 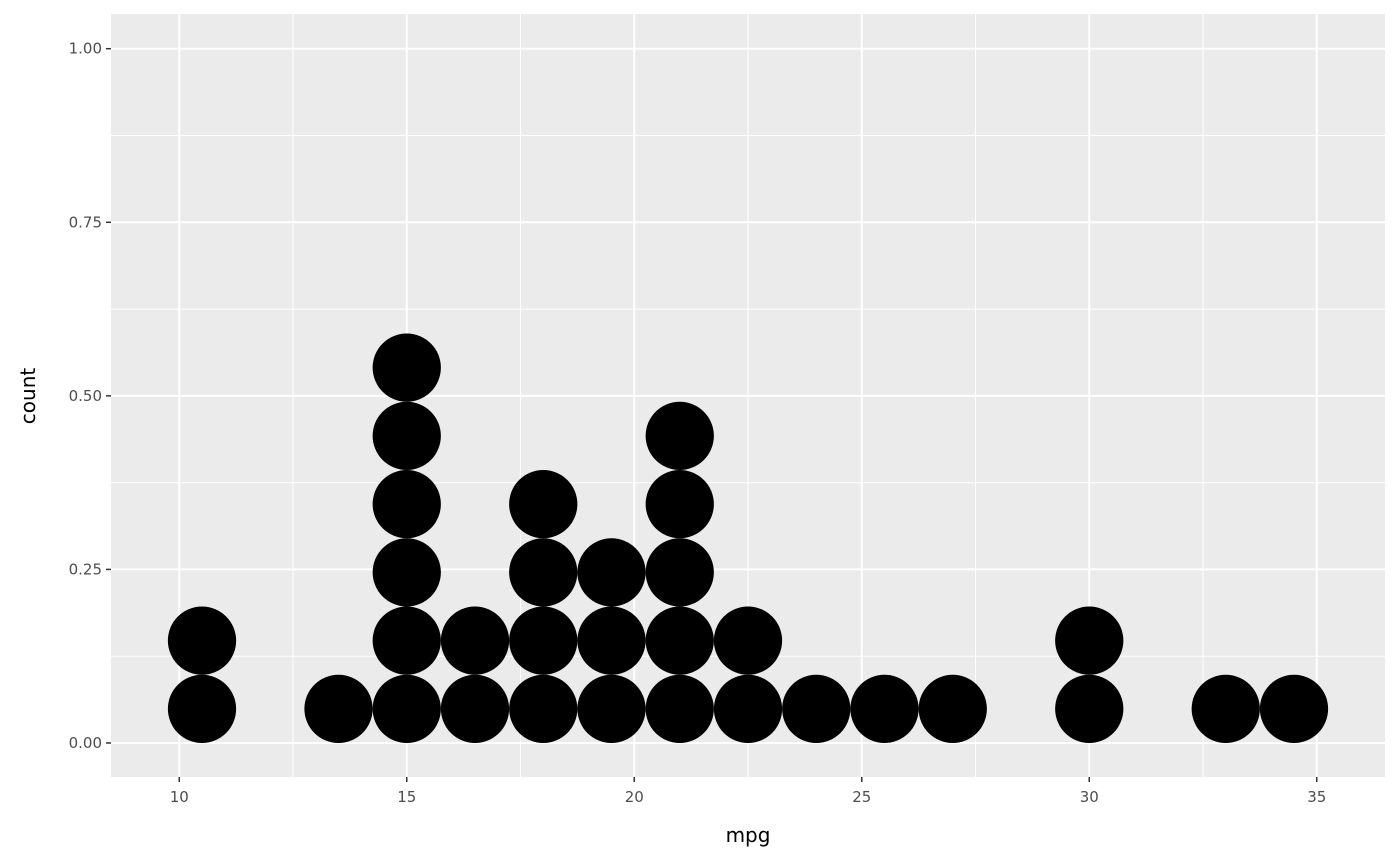 What do you see at coordinates (85, 222) in the screenshot?
I see `y-tick-label: 0.75` at bounding box center [85, 222].